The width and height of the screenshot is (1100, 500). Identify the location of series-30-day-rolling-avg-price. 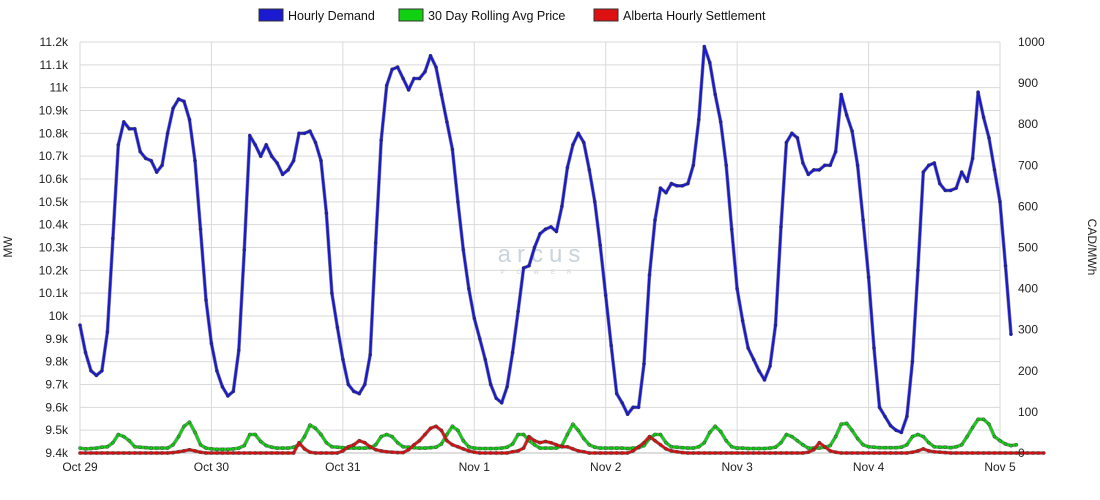
(548, 434).